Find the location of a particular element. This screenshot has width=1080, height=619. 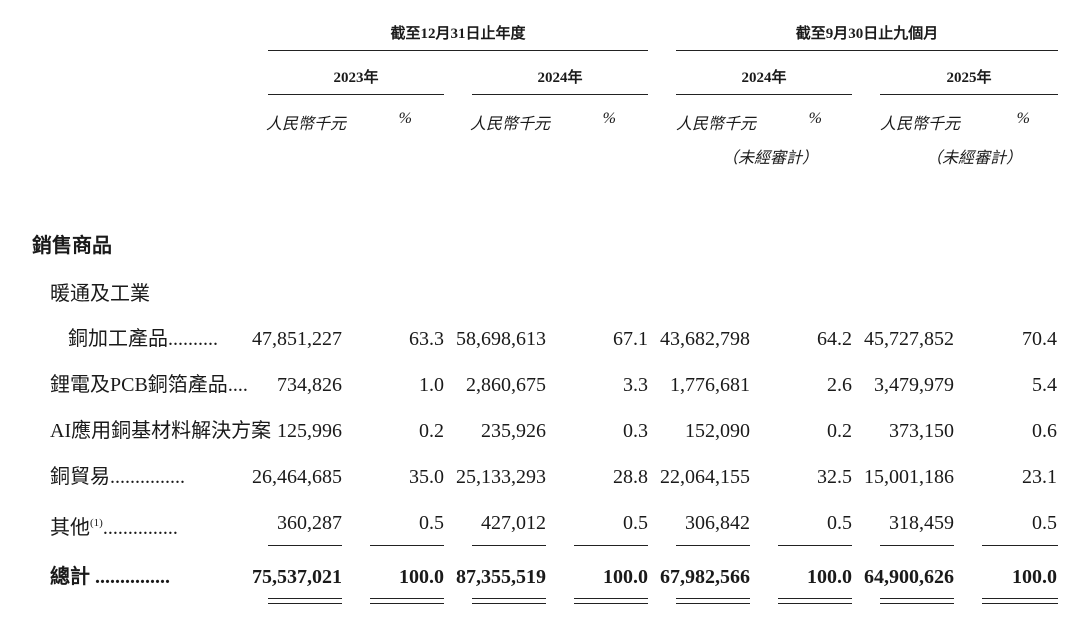

table-cell: 64.2 is located at coordinates (834, 339).